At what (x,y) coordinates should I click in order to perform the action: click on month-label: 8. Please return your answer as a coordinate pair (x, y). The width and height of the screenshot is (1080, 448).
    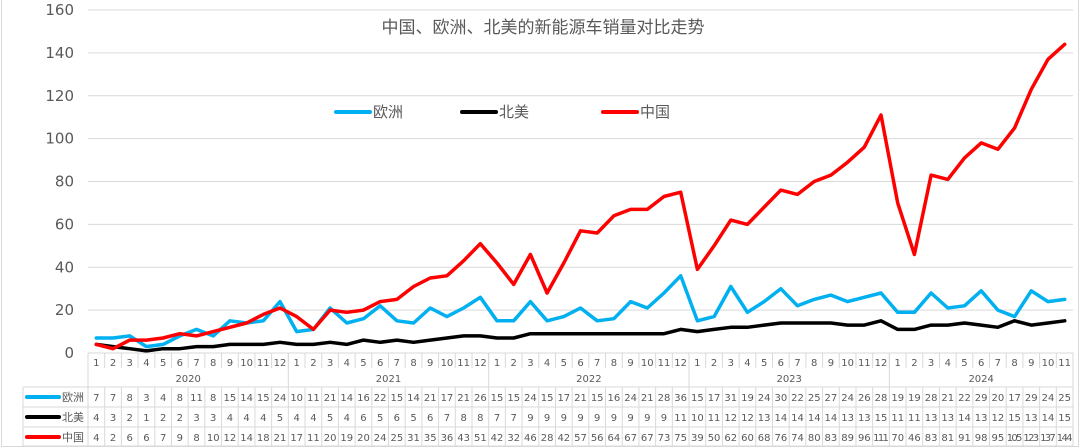
    Looking at the image, I should click on (213, 363).